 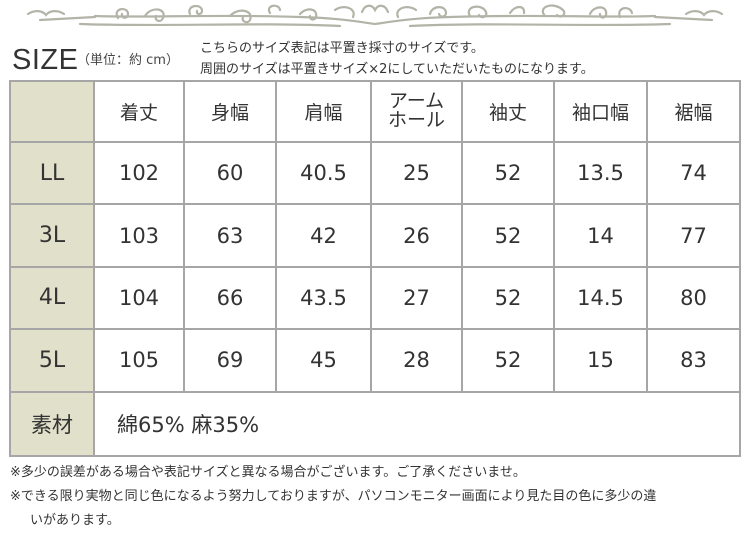 I want to click on column-header: アーム ホール, so click(x=416, y=111).